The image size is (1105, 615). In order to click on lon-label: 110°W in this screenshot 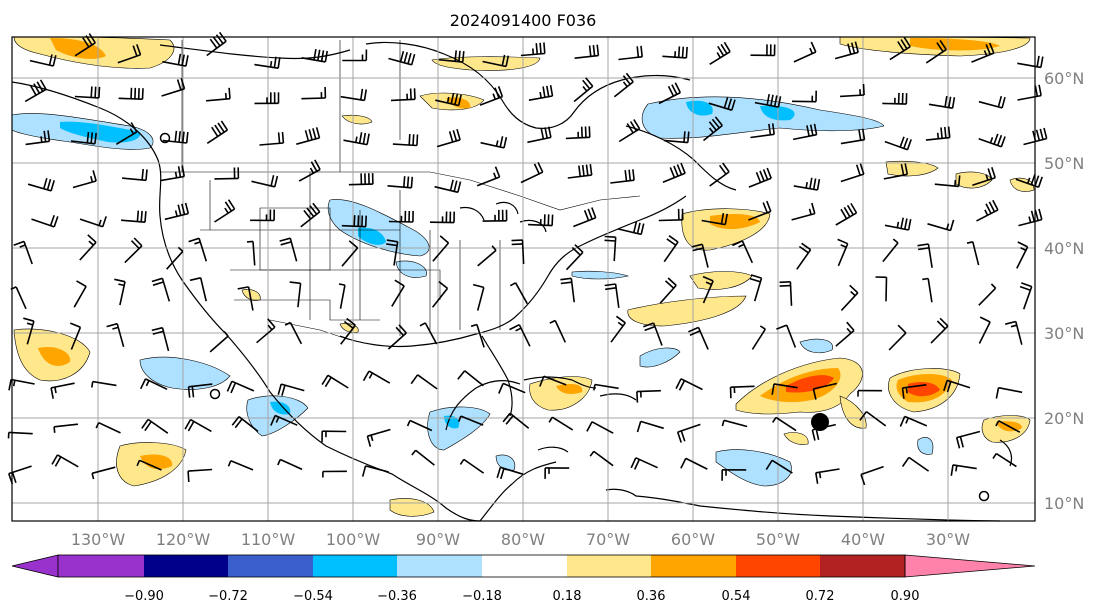, I will do `click(268, 539)`.